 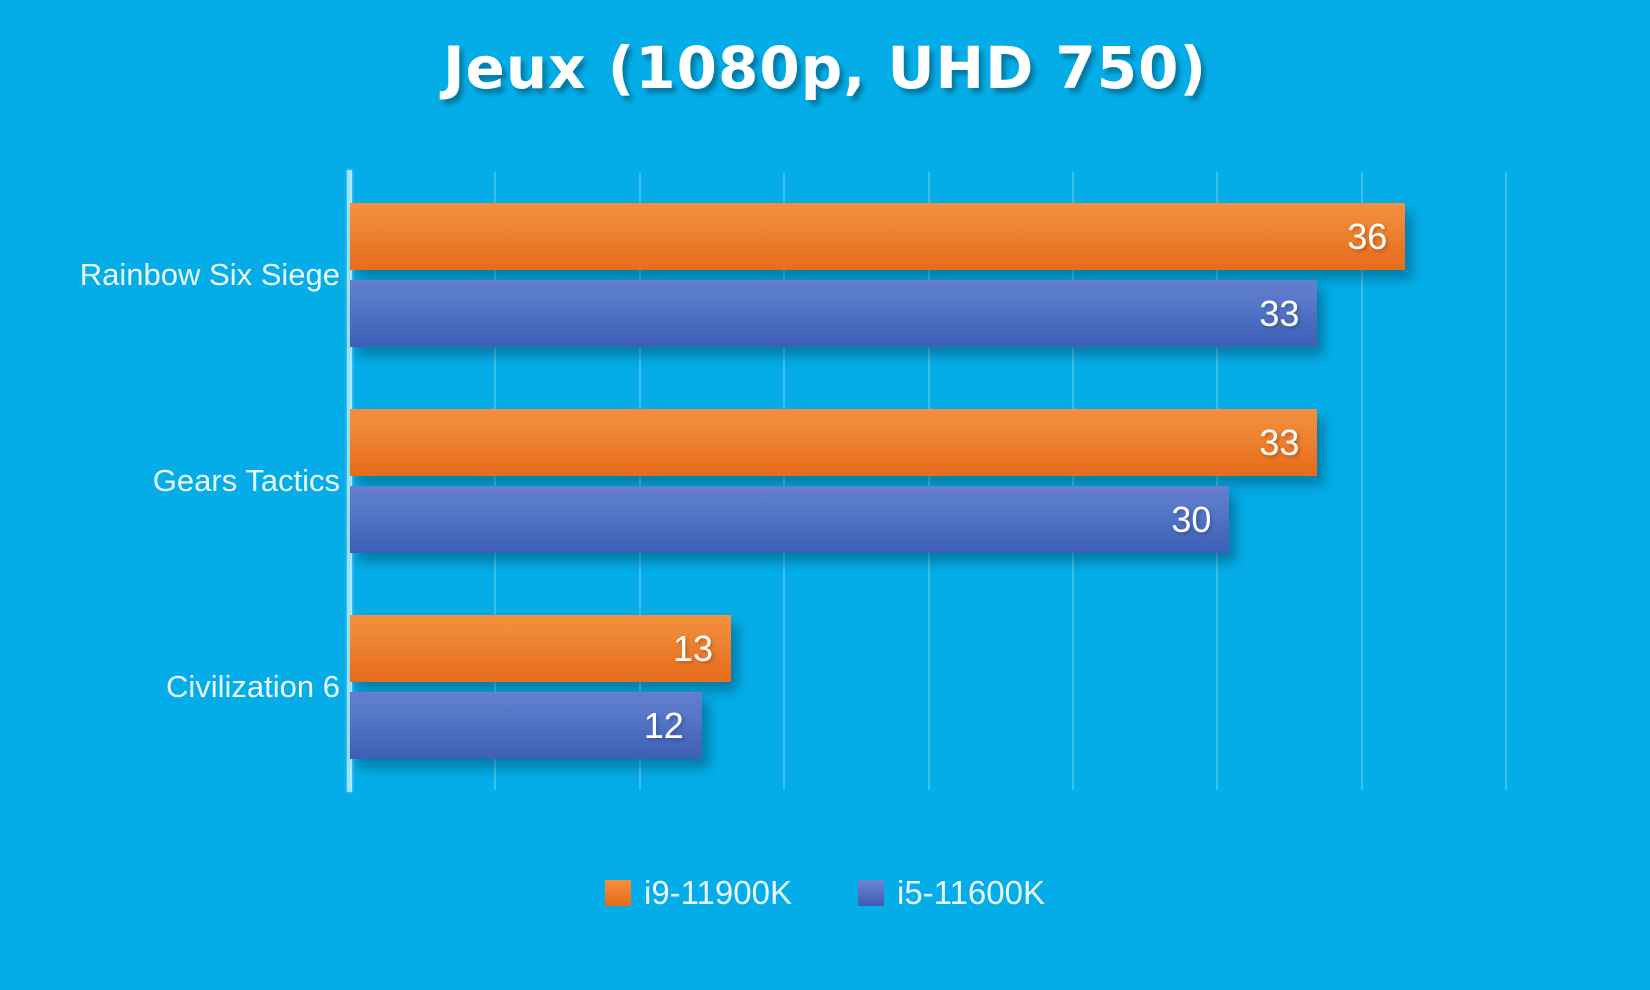 I want to click on legend-item-i5-11600k: i5-11600K, so click(x=951, y=893).